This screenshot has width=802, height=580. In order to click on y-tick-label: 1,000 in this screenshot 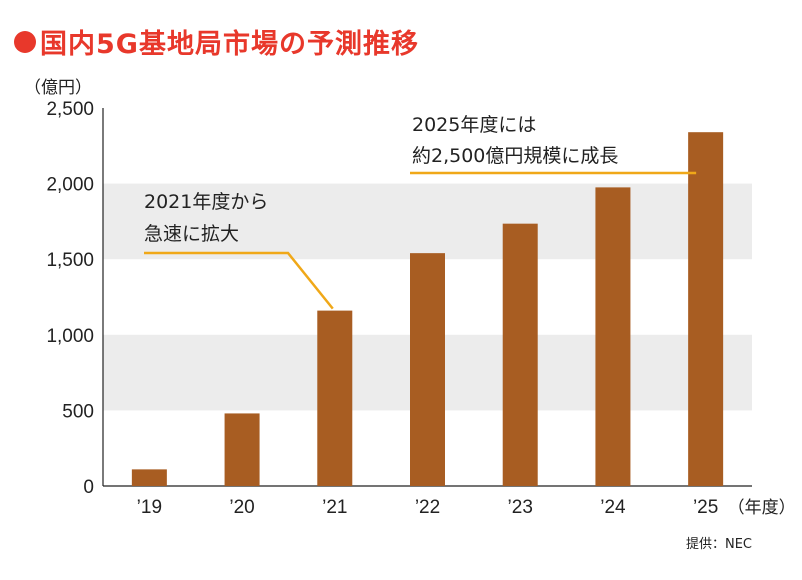, I will do `click(70, 336)`.